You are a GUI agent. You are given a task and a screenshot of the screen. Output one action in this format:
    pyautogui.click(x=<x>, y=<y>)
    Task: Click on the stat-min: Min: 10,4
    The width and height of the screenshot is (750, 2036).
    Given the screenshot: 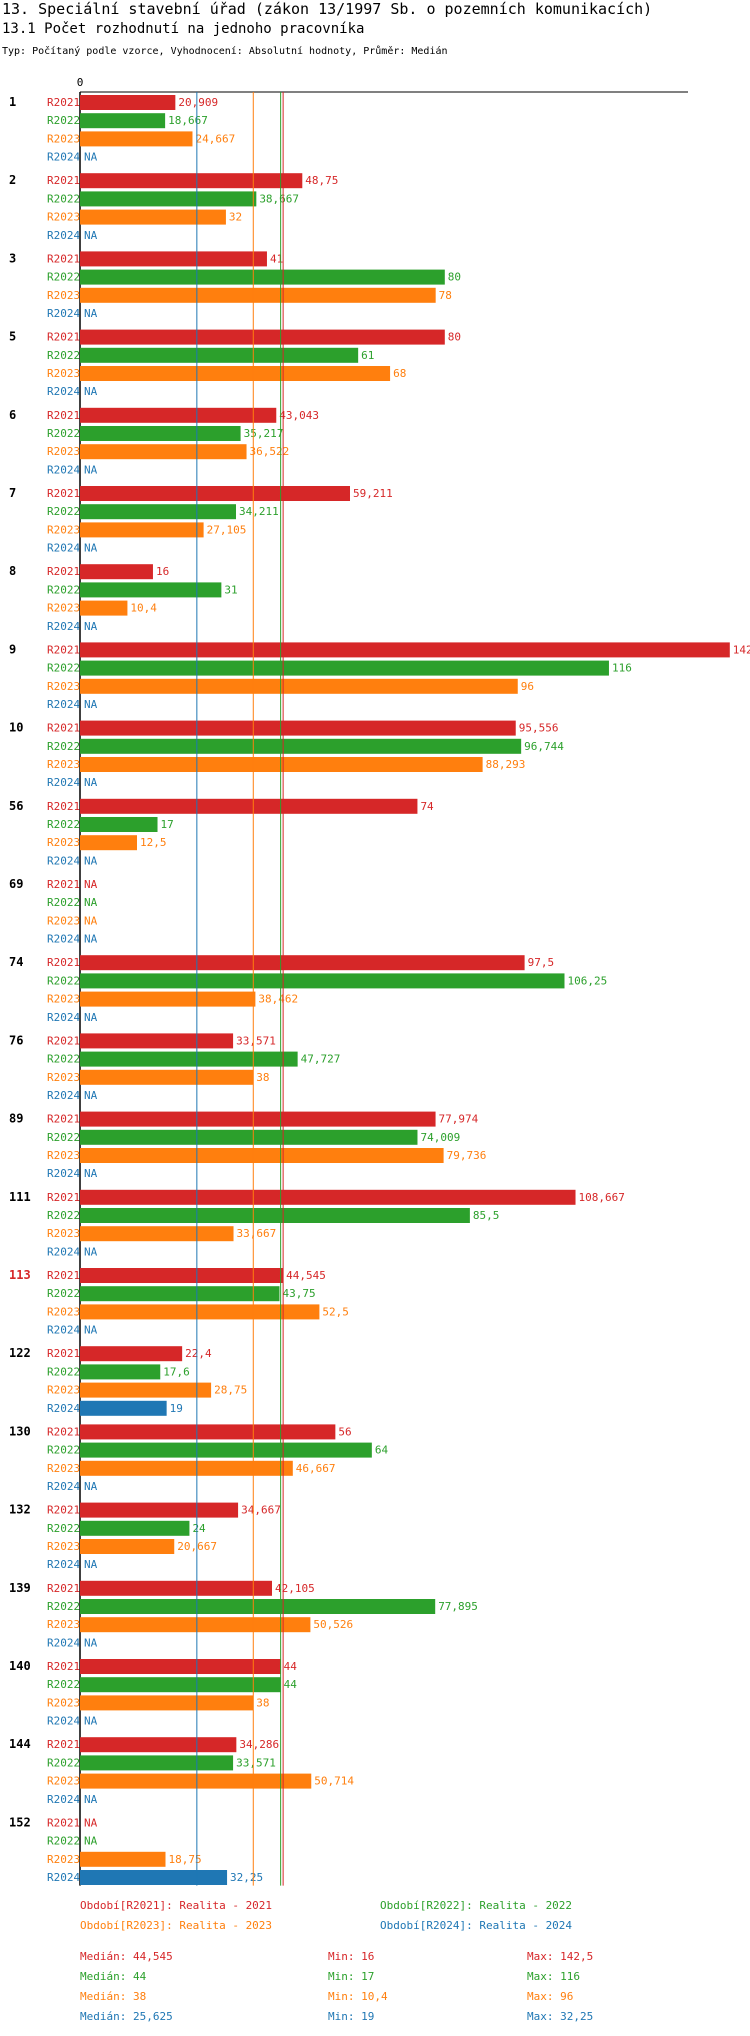 What is the action you would take?
    pyautogui.click(x=358, y=1996)
    